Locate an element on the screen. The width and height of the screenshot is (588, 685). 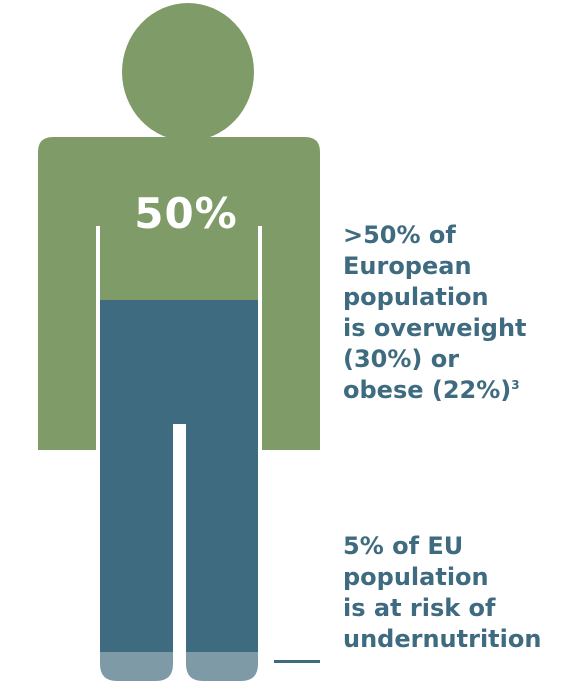
figure-left-foot is located at coordinates (136, 666).